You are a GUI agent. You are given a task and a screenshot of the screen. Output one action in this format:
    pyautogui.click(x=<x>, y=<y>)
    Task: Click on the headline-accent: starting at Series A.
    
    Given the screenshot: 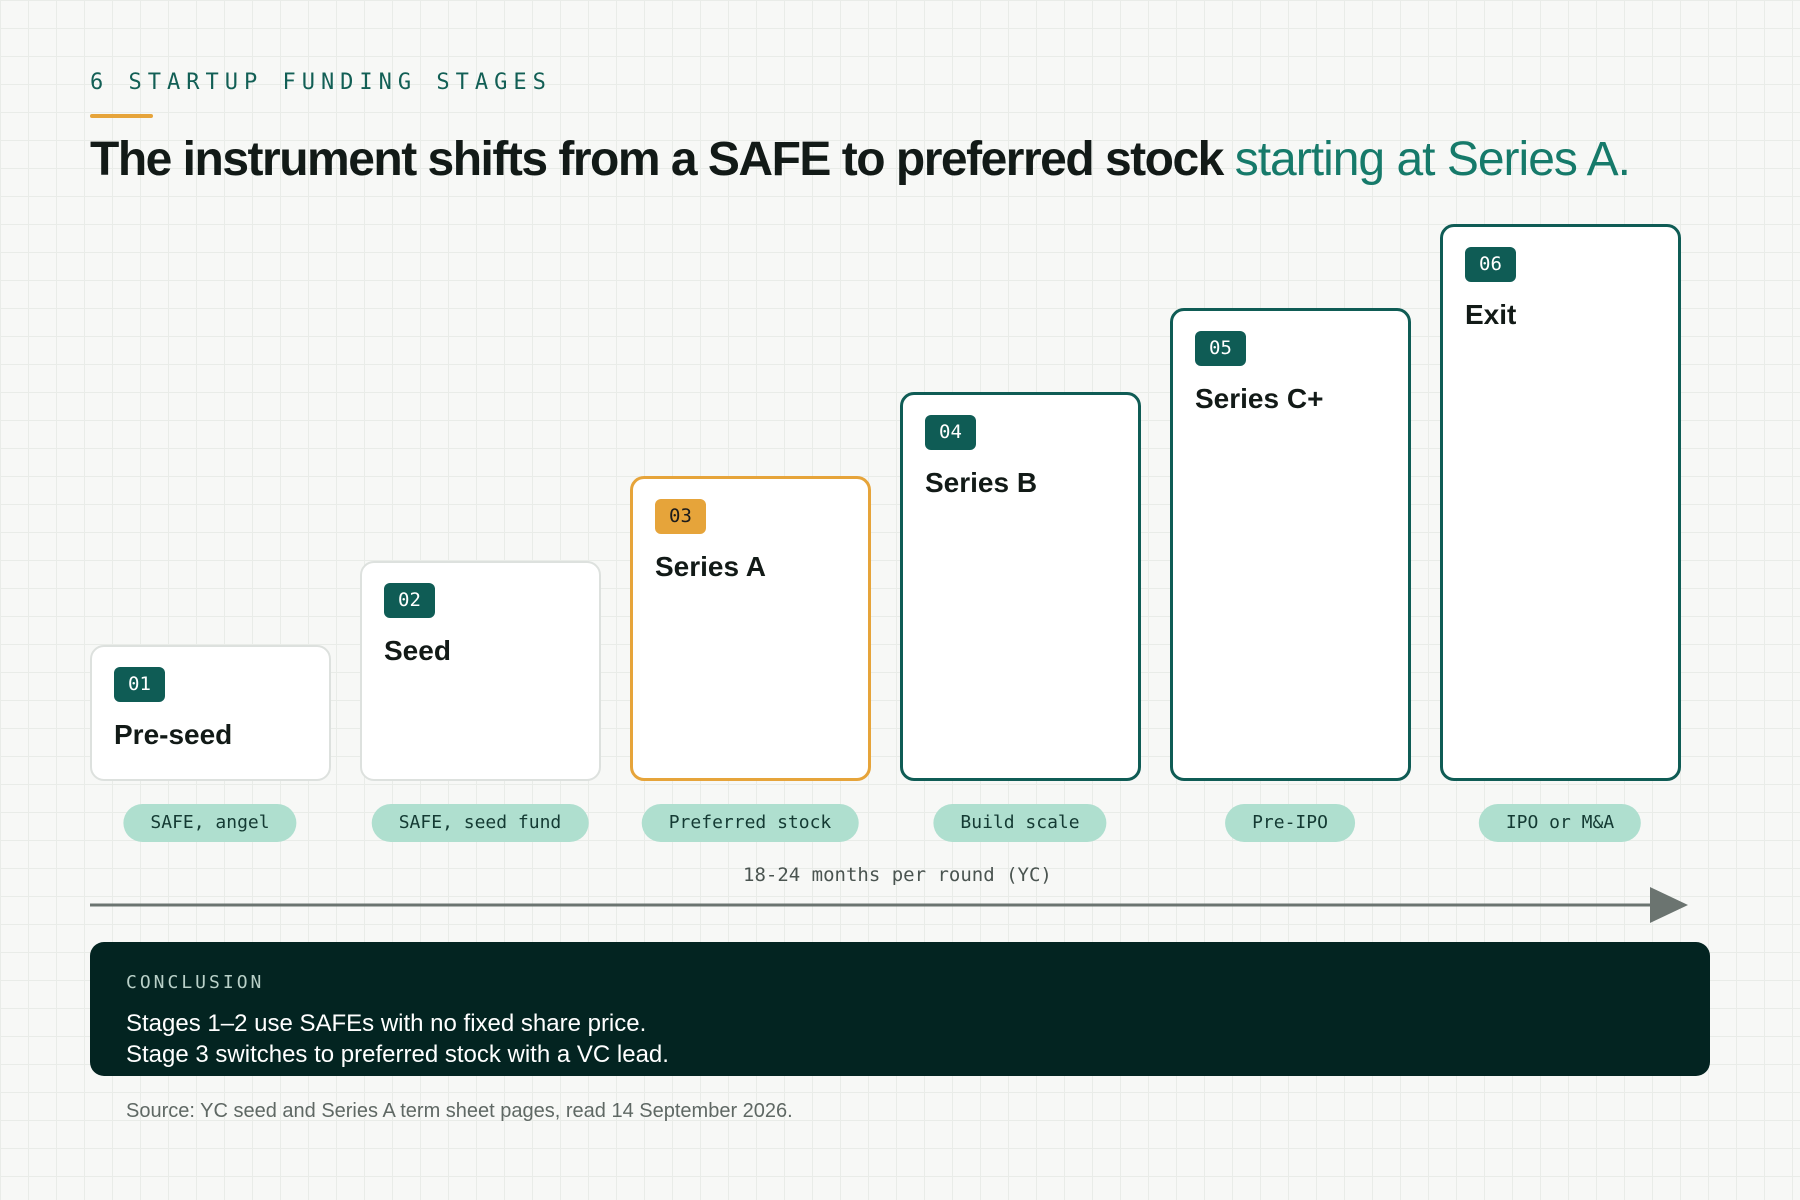 What is the action you would take?
    pyautogui.click(x=1432, y=159)
    